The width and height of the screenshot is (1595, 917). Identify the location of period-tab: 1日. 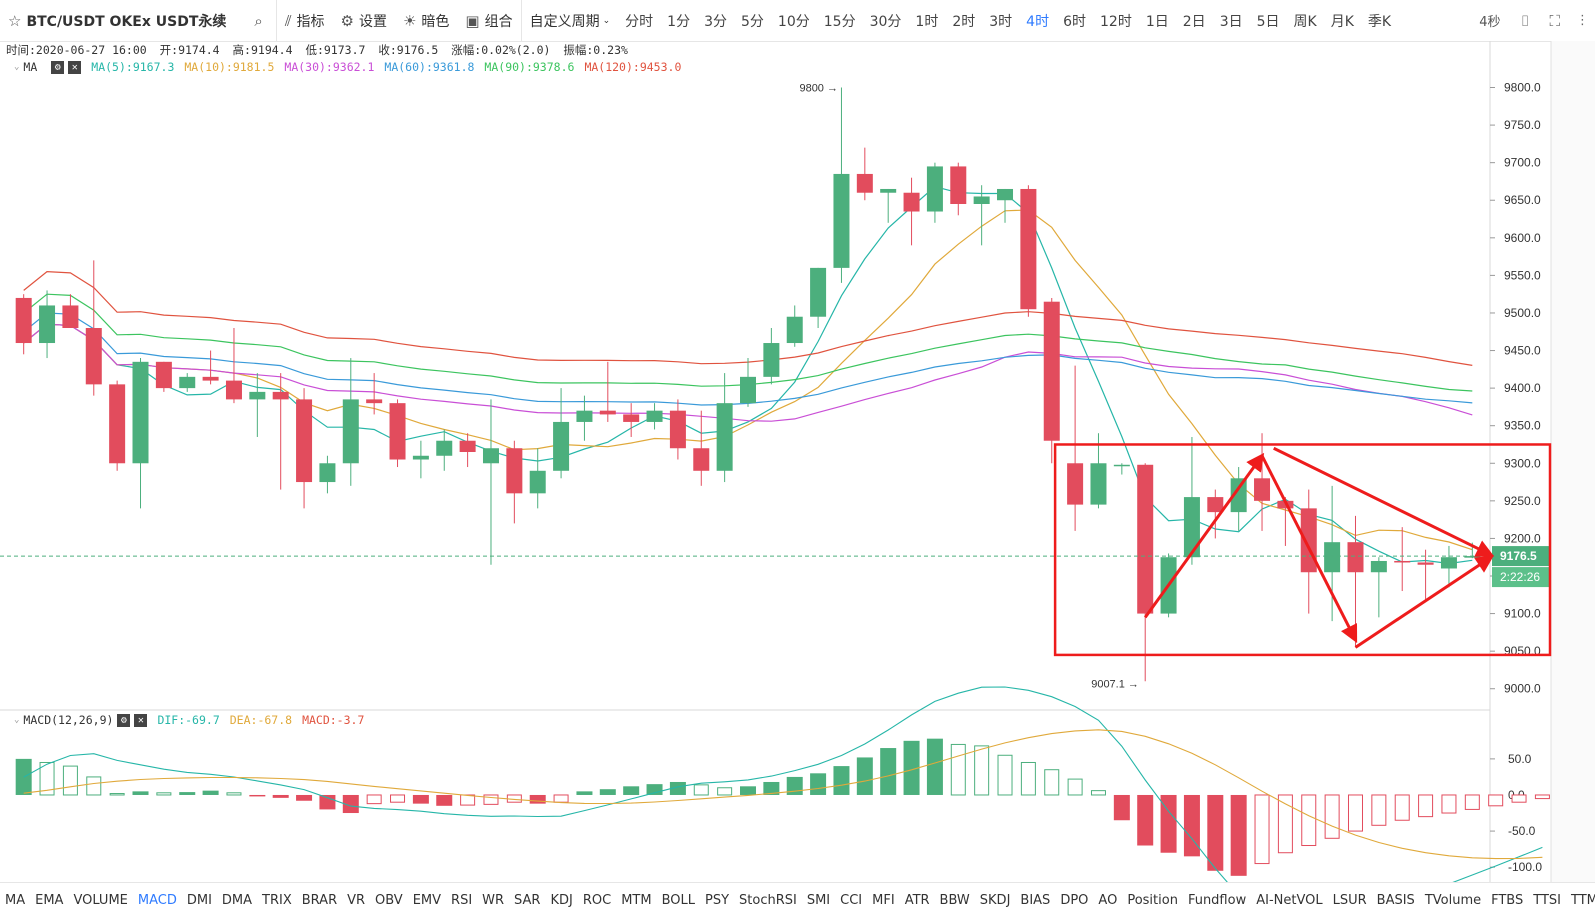
(1157, 21).